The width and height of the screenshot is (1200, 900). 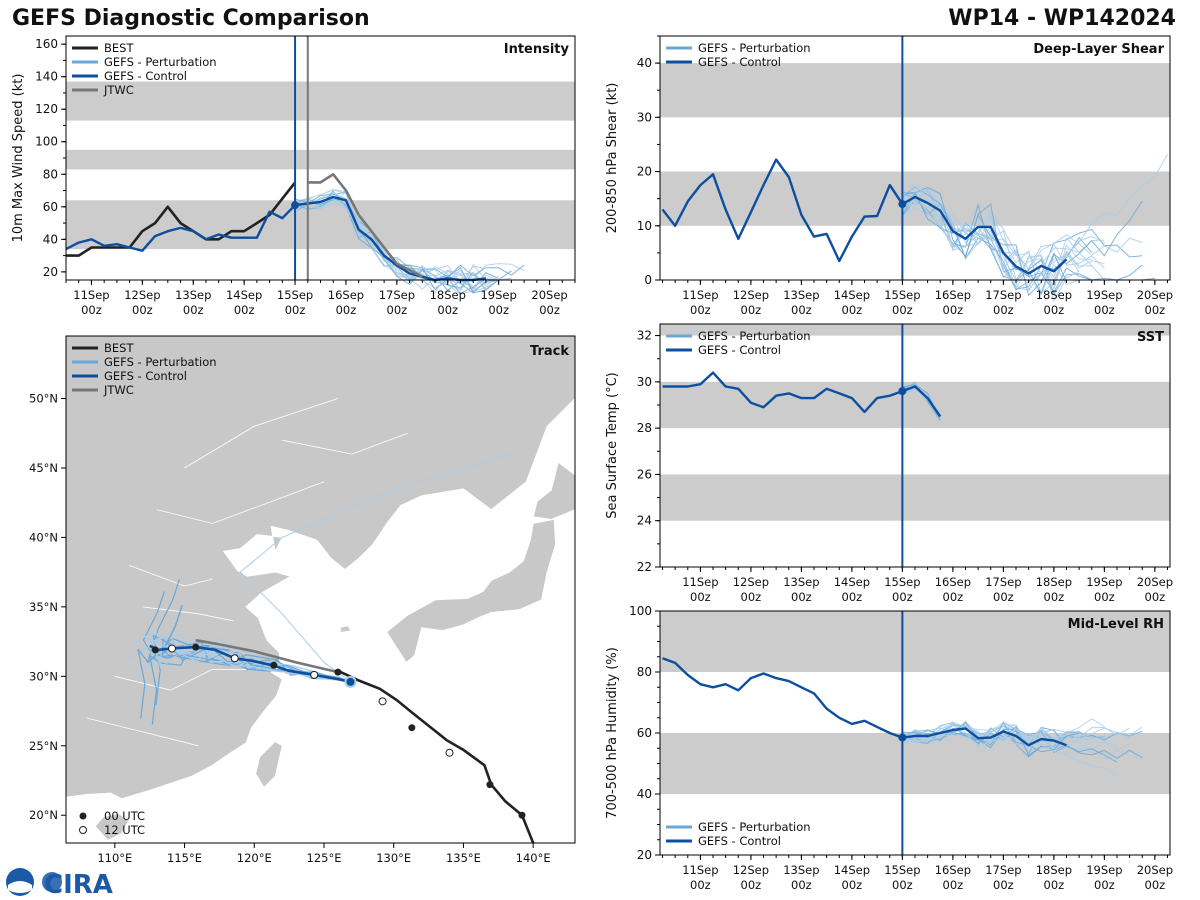 I want to click on panel-title: SST, so click(x=1150, y=337).